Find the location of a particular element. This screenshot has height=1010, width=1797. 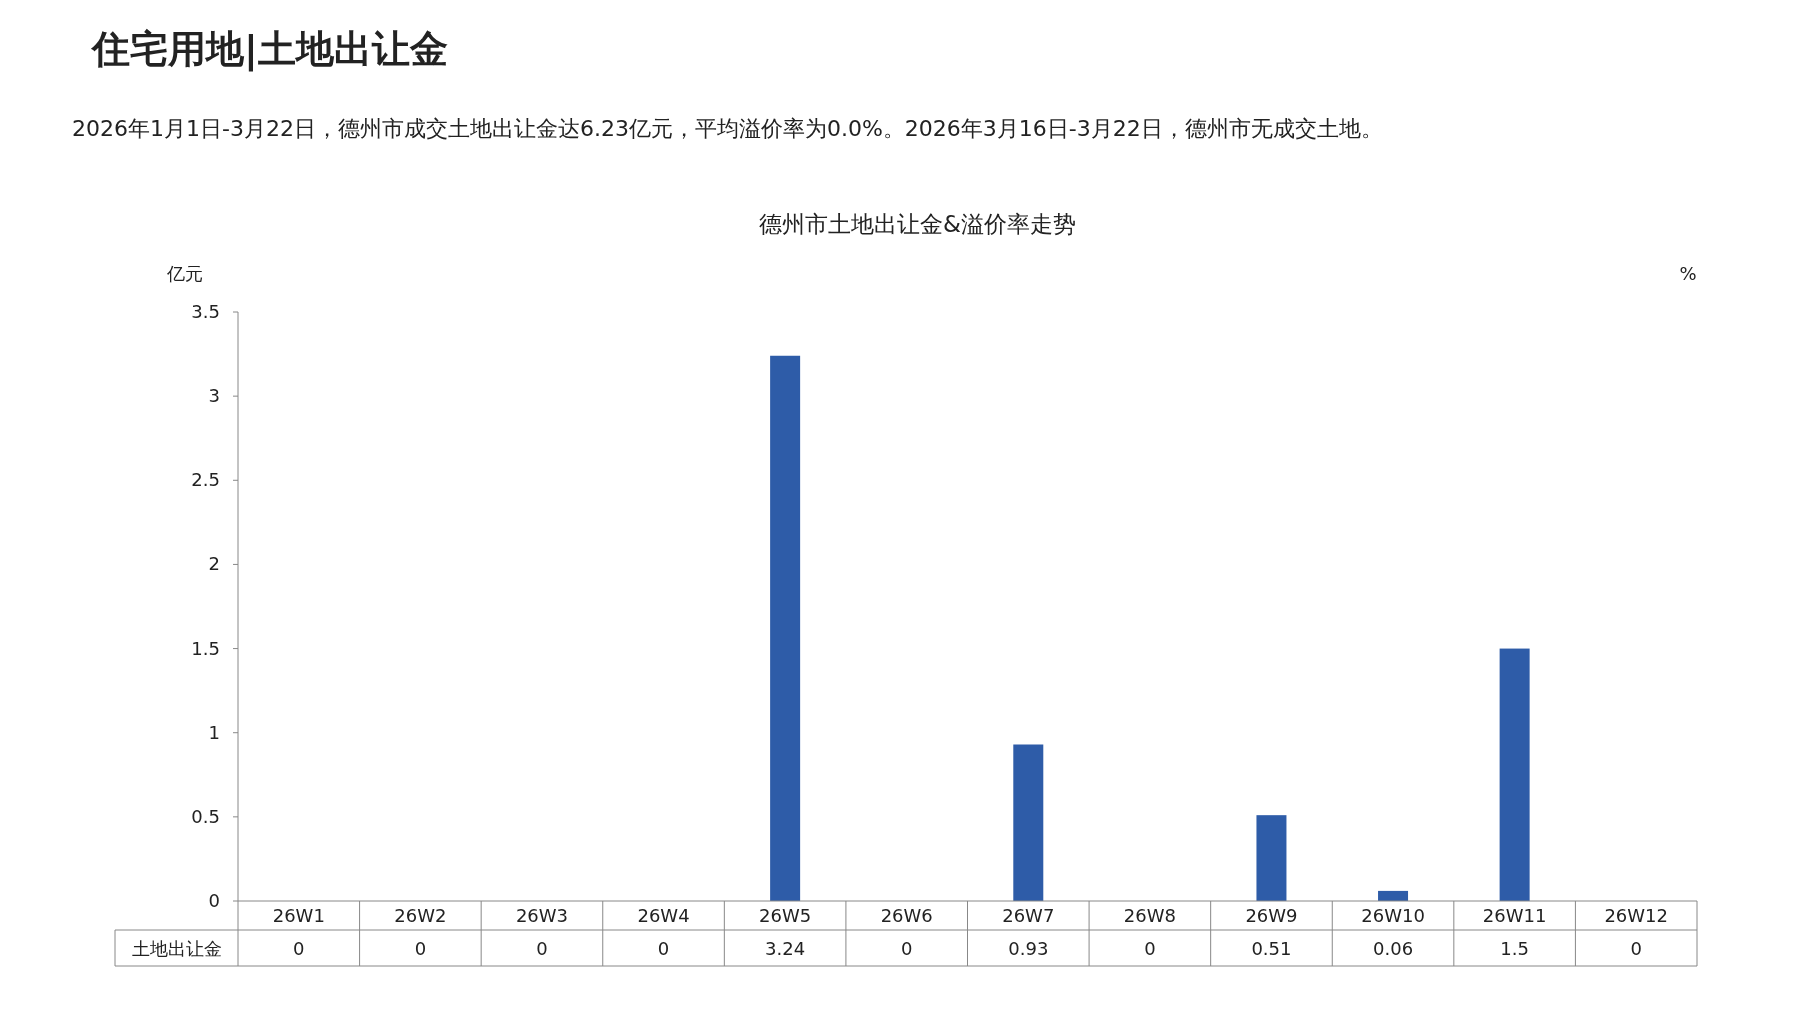

x-tick-label: 26W12 is located at coordinates (1636, 915).